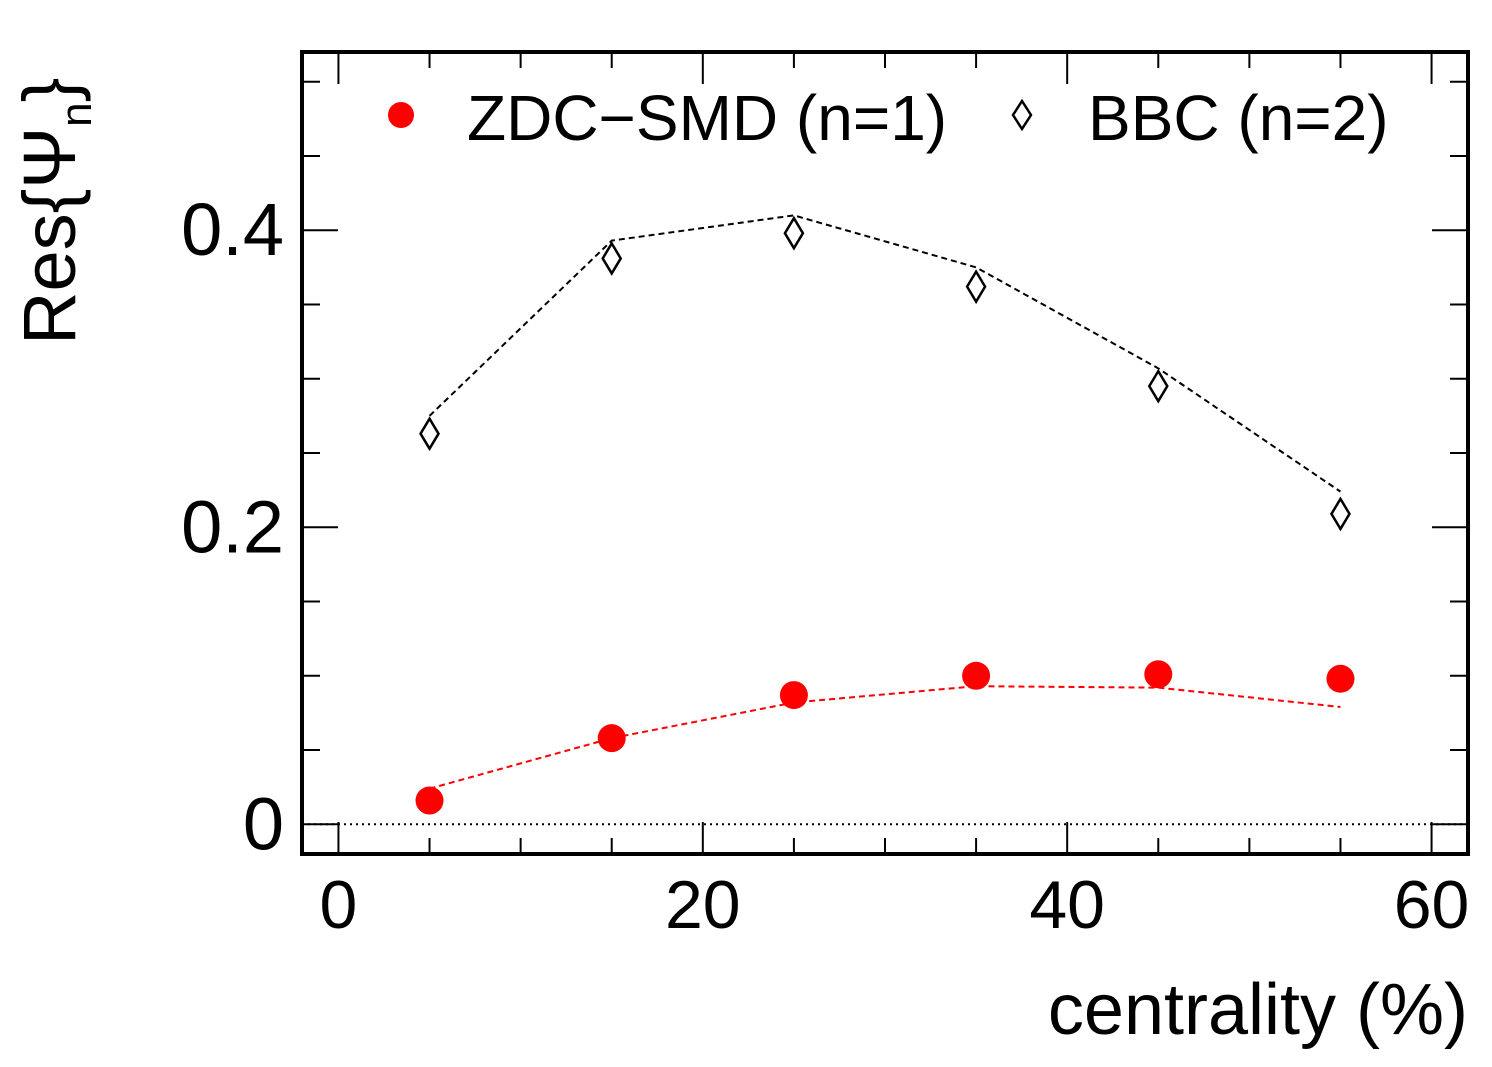  I want to click on legend-marker-zdc-smd, so click(401, 115).